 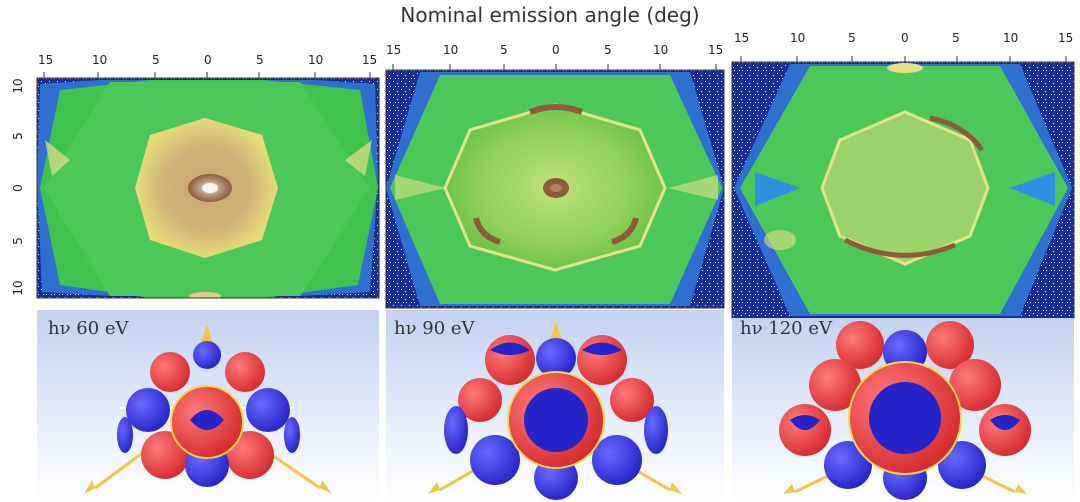 What do you see at coordinates (903, 59) in the screenshot?
I see `x-ticks-right` at bounding box center [903, 59].